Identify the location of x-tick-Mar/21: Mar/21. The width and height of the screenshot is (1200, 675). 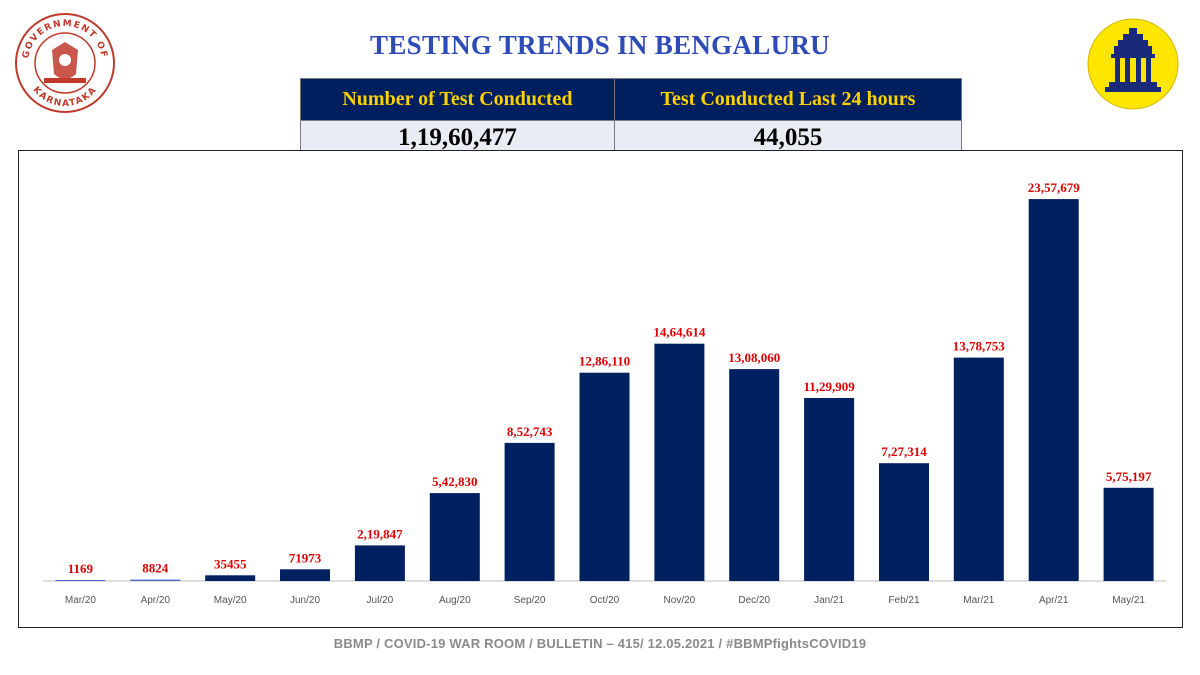
(979, 600).